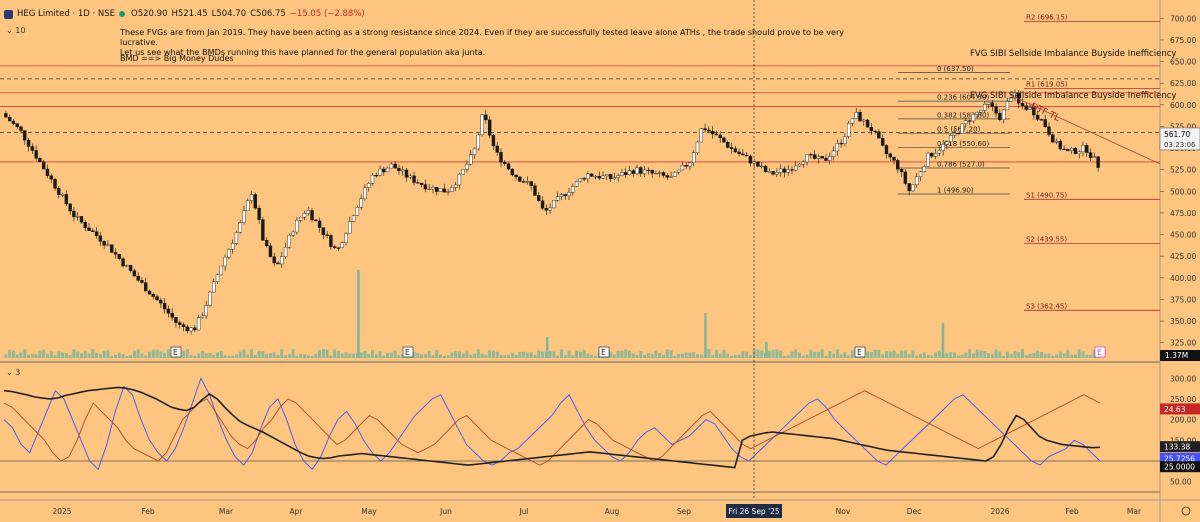 The width and height of the screenshot is (1200, 522). I want to click on x-tick-label: Jun, so click(445, 511).